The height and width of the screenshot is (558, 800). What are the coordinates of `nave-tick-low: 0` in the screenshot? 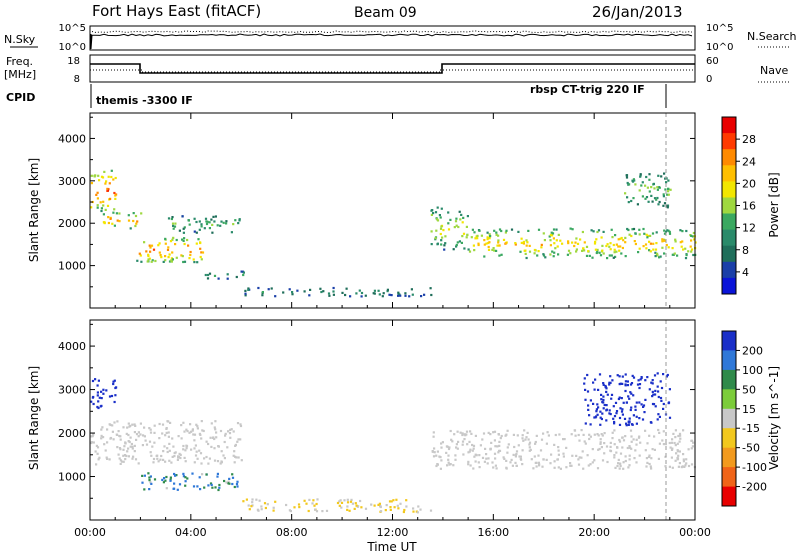 It's located at (709, 79).